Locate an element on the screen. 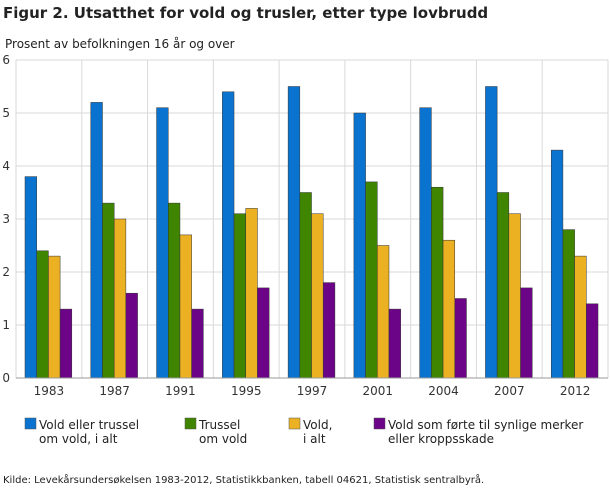  x-tick-label: 1987 is located at coordinates (114, 391).